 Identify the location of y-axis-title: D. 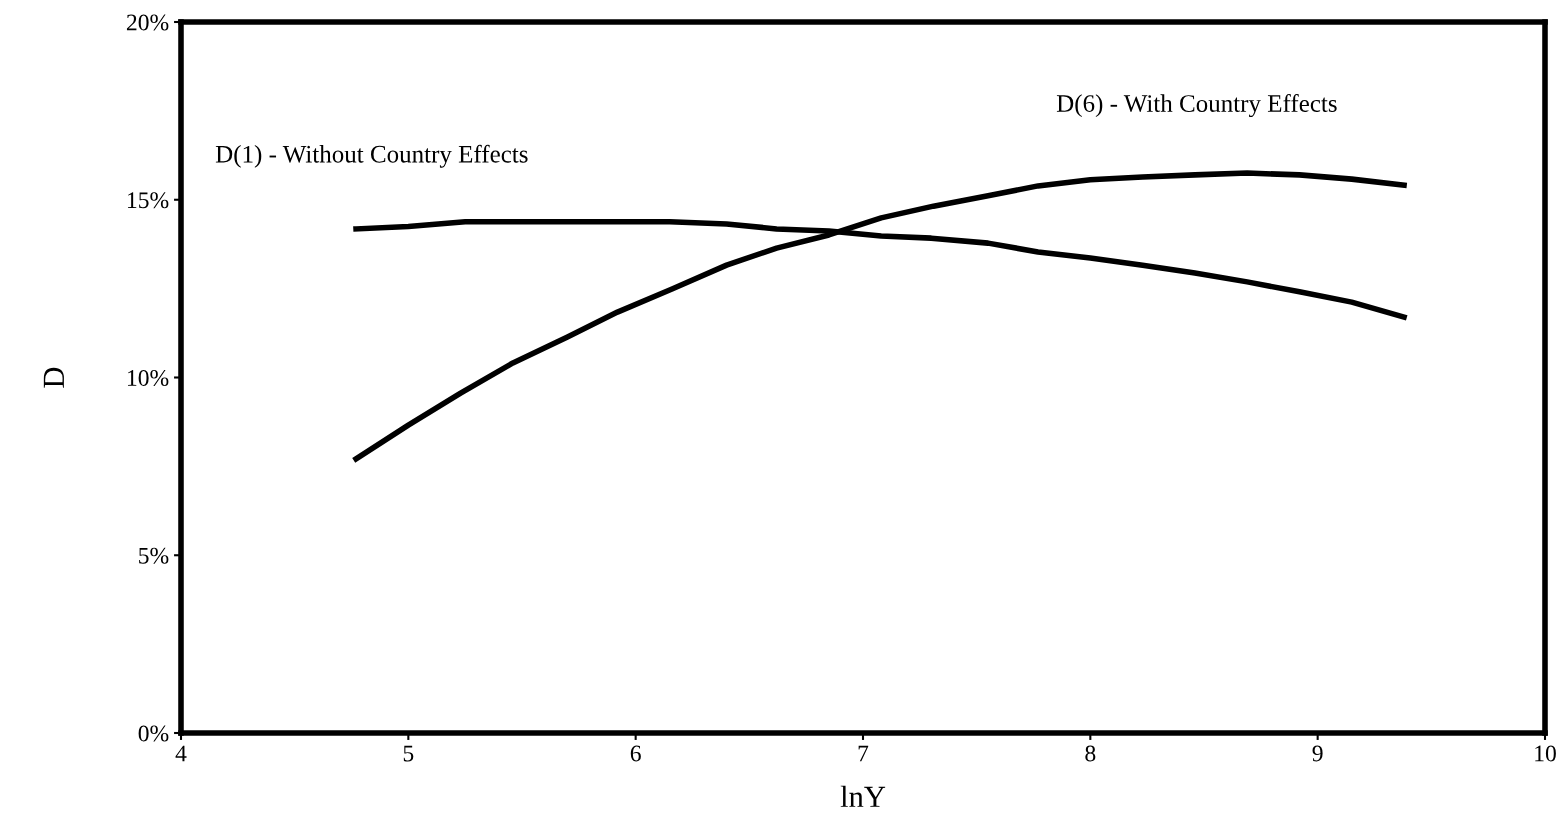
(53, 377).